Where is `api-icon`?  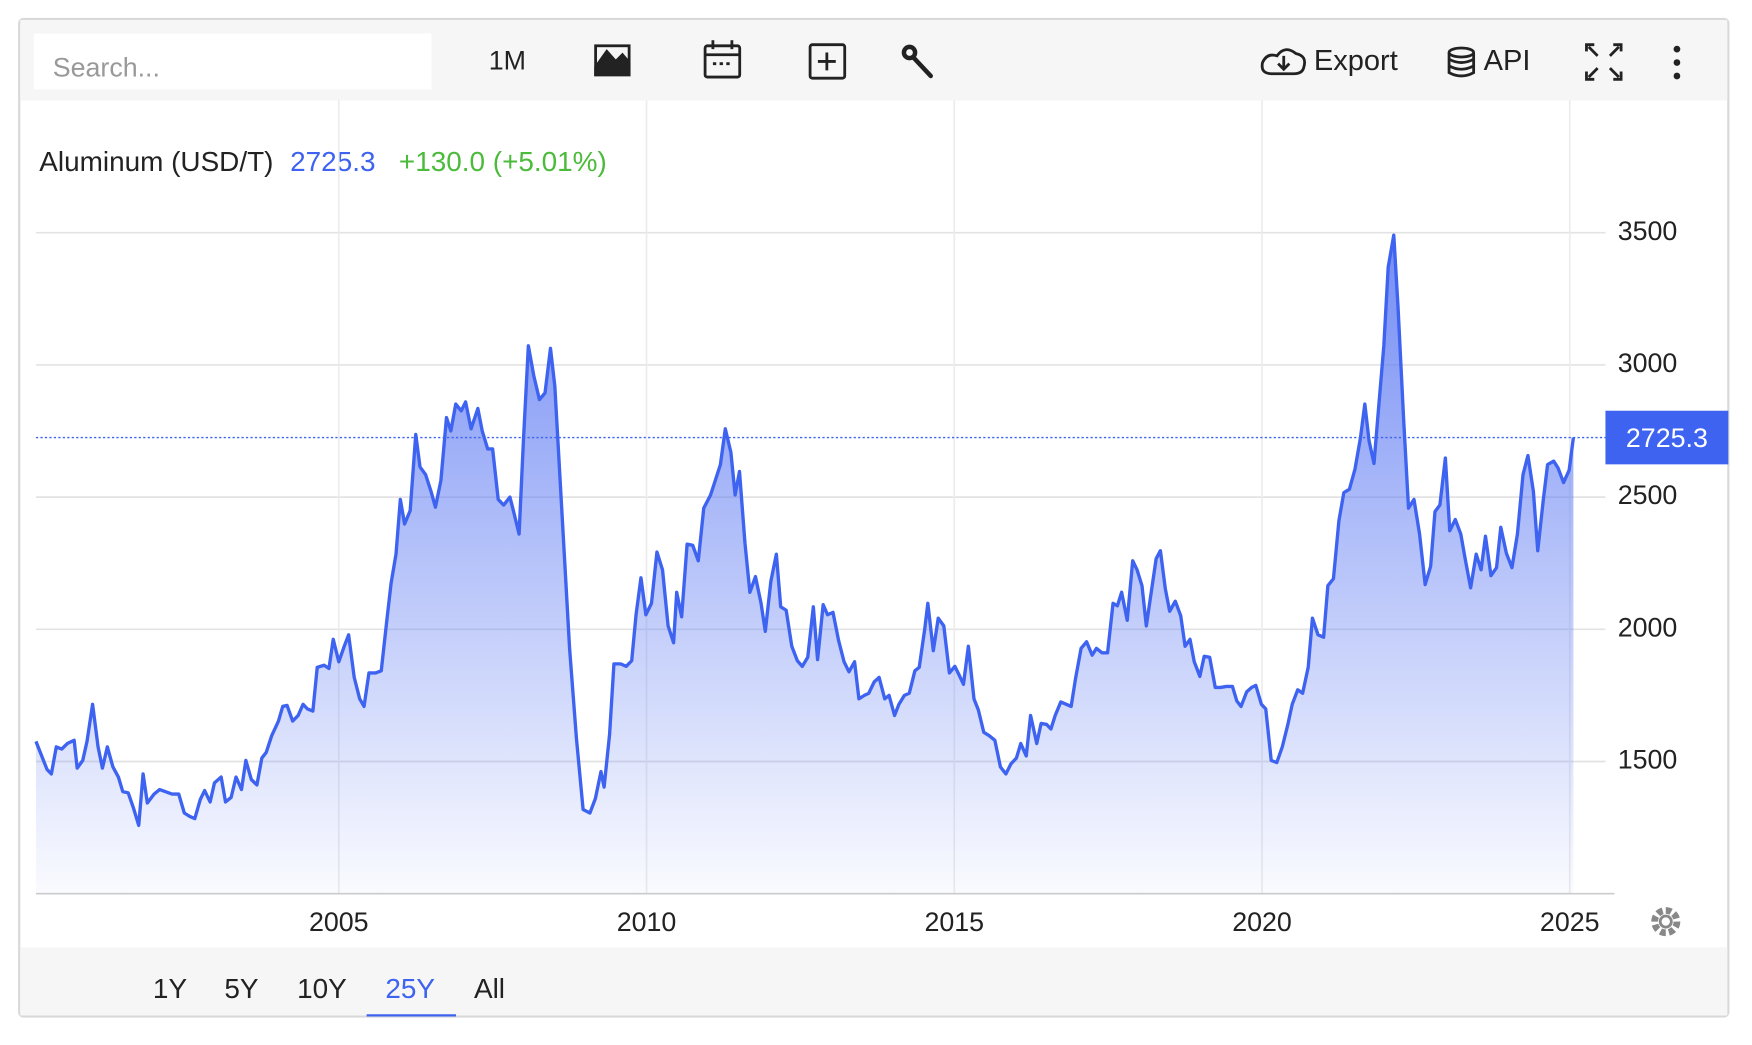
api-icon is located at coordinates (1461, 62).